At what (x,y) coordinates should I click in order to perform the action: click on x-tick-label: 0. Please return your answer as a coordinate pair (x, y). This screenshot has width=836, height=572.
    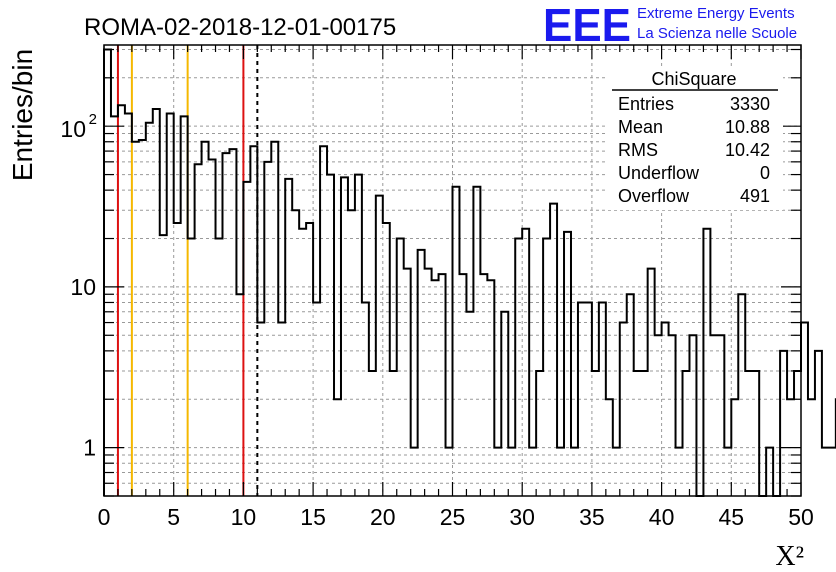
    Looking at the image, I should click on (104, 517).